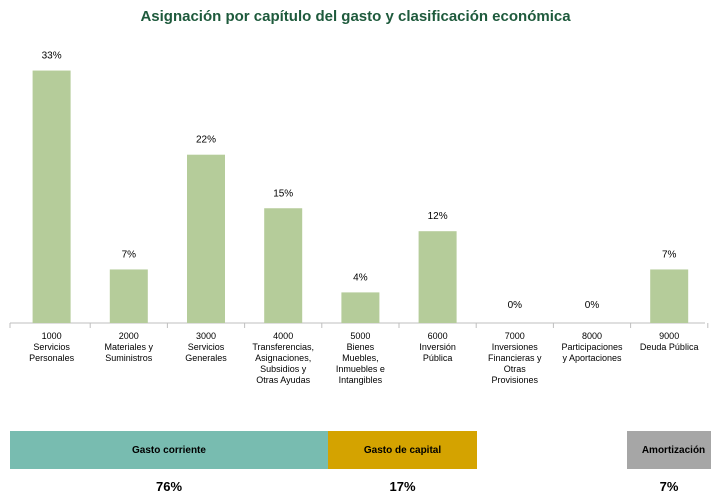 This screenshot has height=497, width=711. What do you see at coordinates (669, 486) in the screenshot?
I see `classification-share: 7%` at bounding box center [669, 486].